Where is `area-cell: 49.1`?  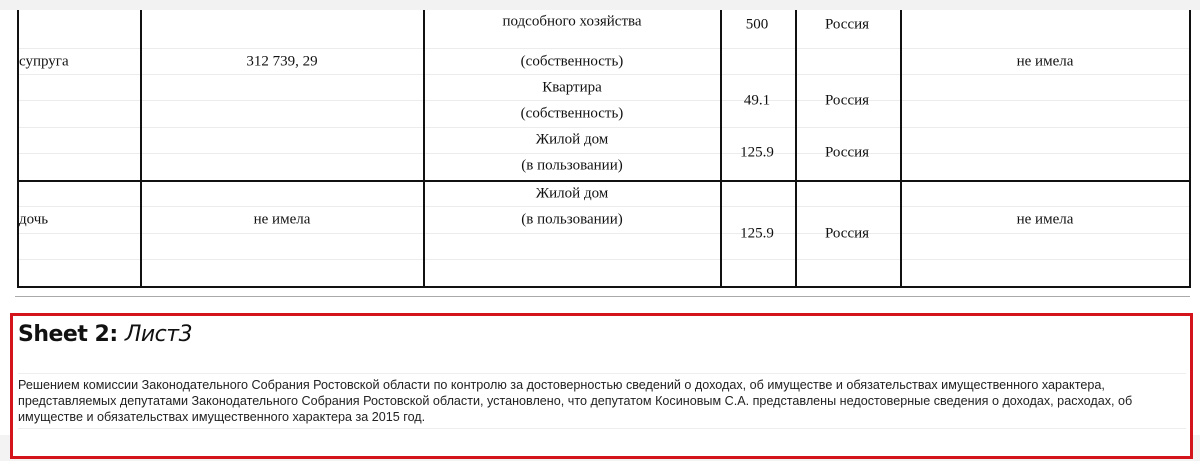
area-cell: 49.1 is located at coordinates (757, 100).